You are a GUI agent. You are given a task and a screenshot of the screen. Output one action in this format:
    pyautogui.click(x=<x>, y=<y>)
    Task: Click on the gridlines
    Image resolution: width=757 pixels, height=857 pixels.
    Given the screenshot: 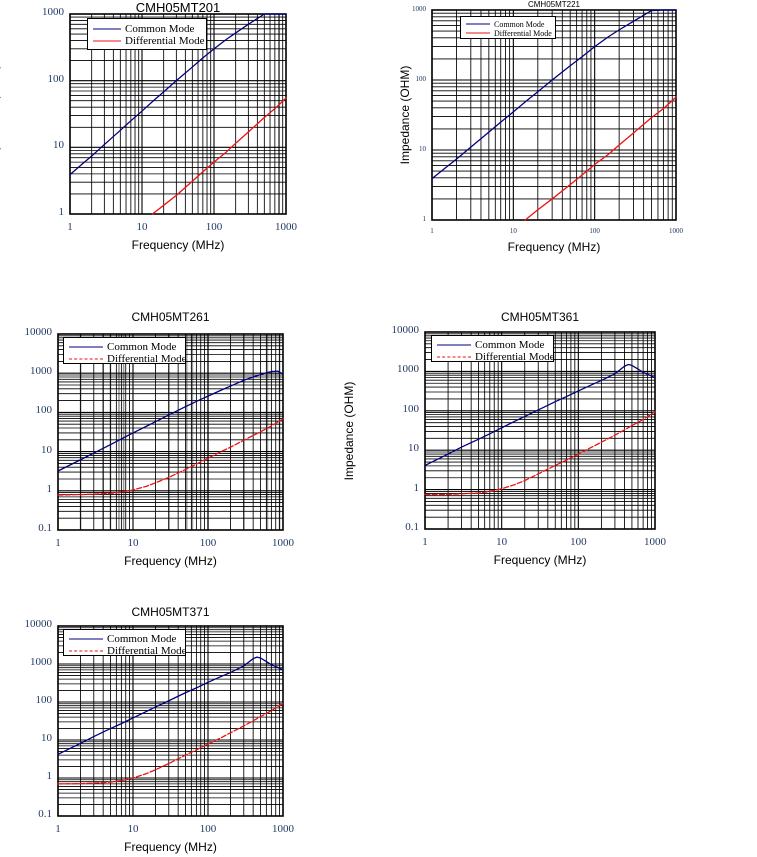 What is the action you would take?
    pyautogui.click(x=553, y=115)
    